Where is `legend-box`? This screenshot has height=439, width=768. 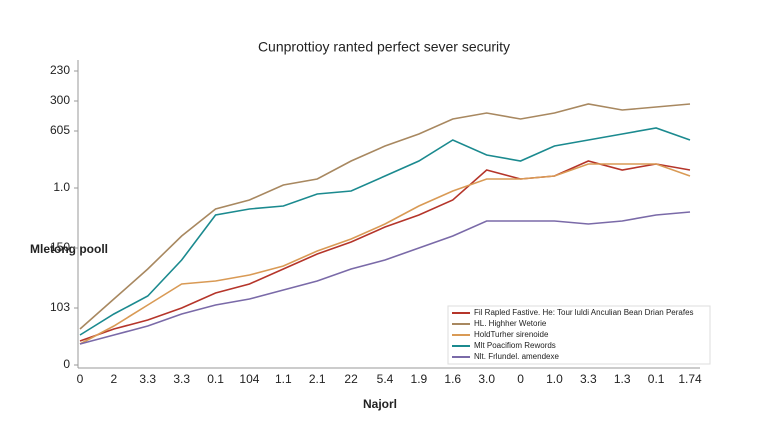 legend-box is located at coordinates (579, 335).